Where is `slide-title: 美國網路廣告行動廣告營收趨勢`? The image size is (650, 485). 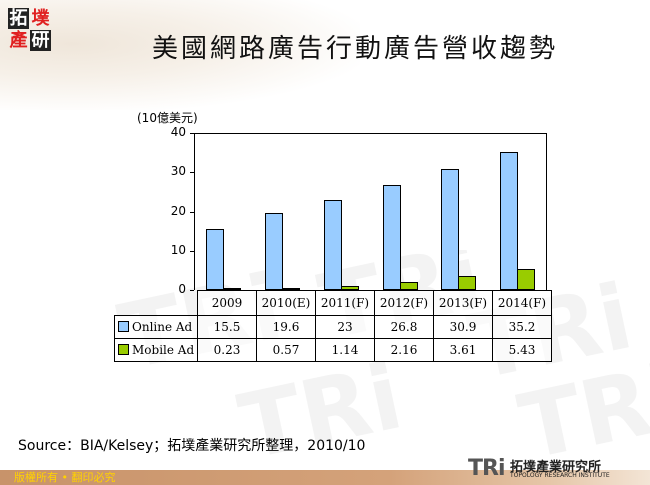 slide-title: 美國網路廣告行動廣告營收趨勢 is located at coordinates (355, 49).